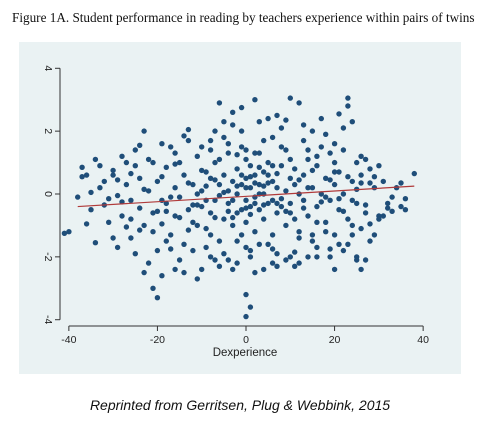 This screenshot has height=425, width=480. What do you see at coordinates (48, 194) in the screenshot?
I see `y-tick-label: 0` at bounding box center [48, 194].